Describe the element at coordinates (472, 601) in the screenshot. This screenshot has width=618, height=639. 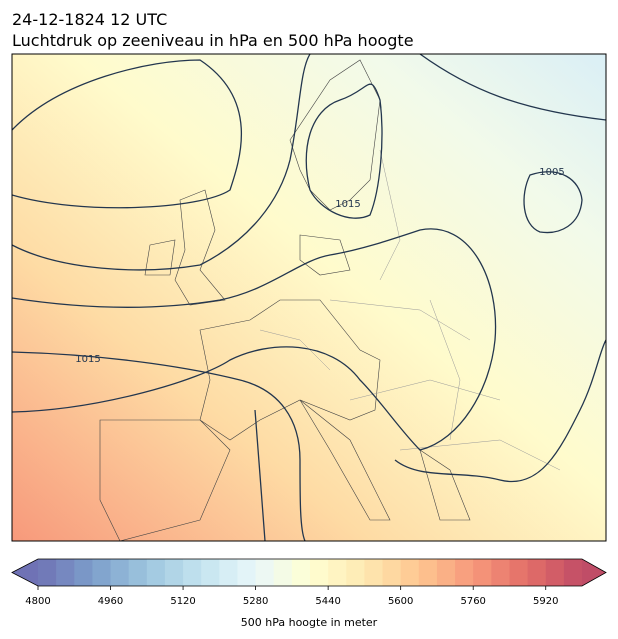
I see `colorbar-tick-label: 5760` at that location.